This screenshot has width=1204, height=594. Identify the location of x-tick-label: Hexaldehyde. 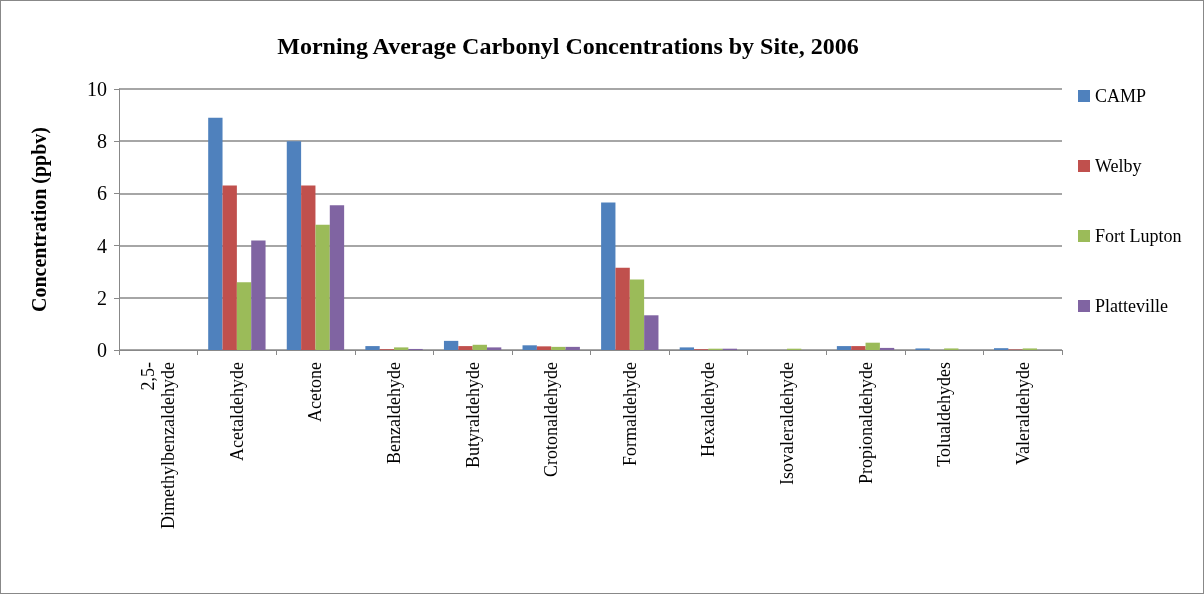
(708, 409).